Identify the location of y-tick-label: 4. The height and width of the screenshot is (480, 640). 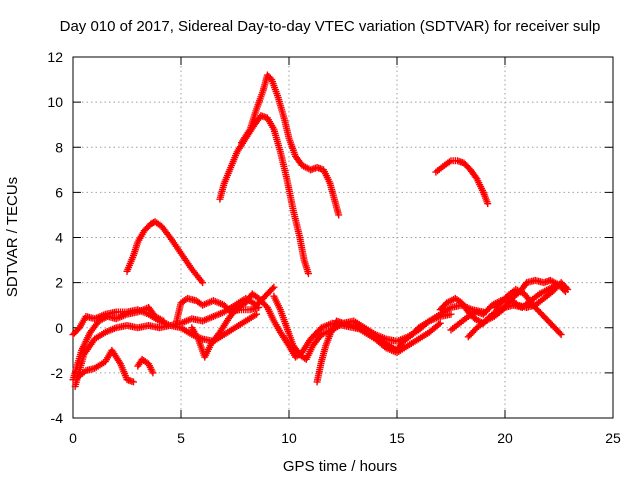
(59, 238).